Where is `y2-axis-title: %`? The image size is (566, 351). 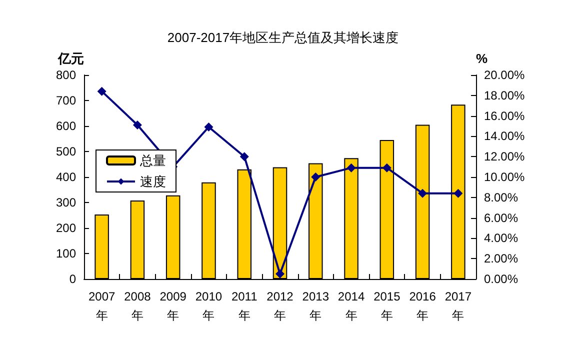 y2-axis-title: % is located at coordinates (482, 58).